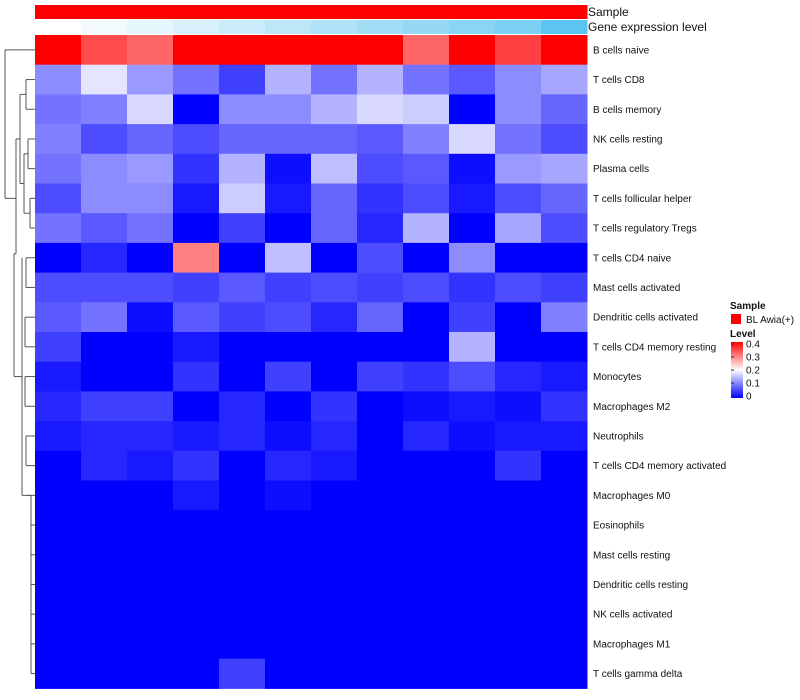 Image resolution: width=800 pixels, height=700 pixels. I want to click on row-label: T cells CD4 memory activated, so click(659, 466).